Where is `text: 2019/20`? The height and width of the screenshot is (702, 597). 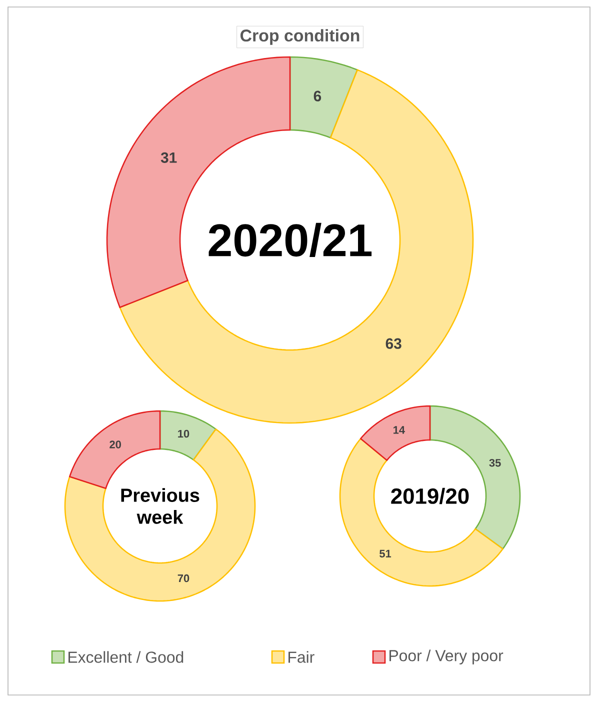 text: 2019/20 is located at coordinates (430, 496).